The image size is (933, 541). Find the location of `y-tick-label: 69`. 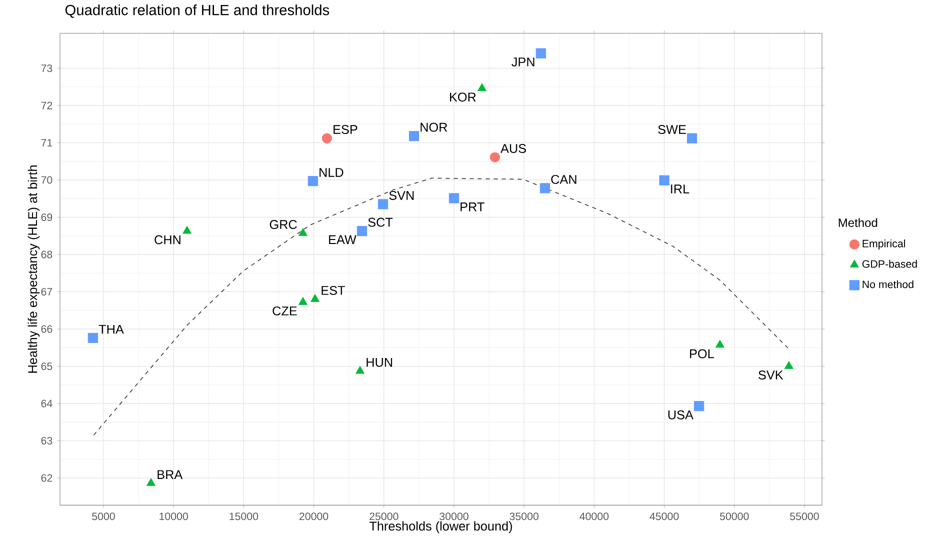

y-tick-label: 69 is located at coordinates (46, 217).